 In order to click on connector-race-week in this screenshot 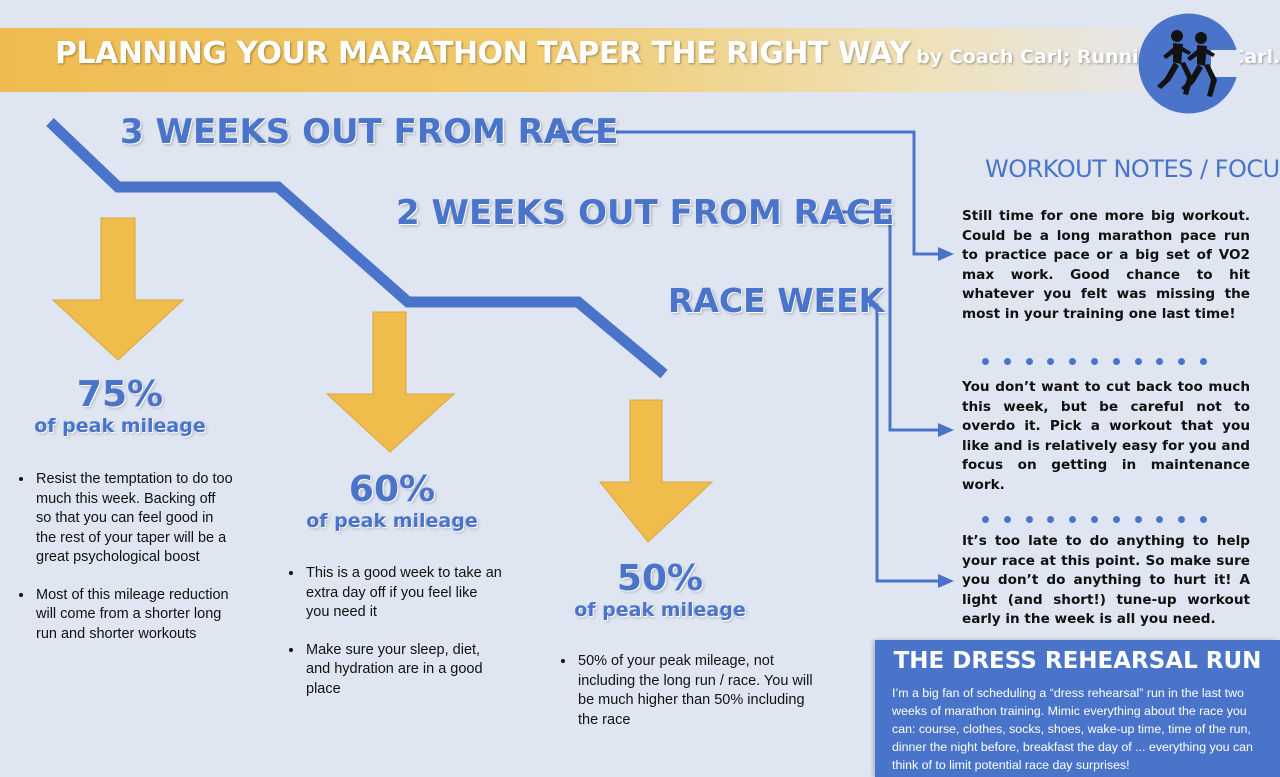, I will do `click(902, 443)`.